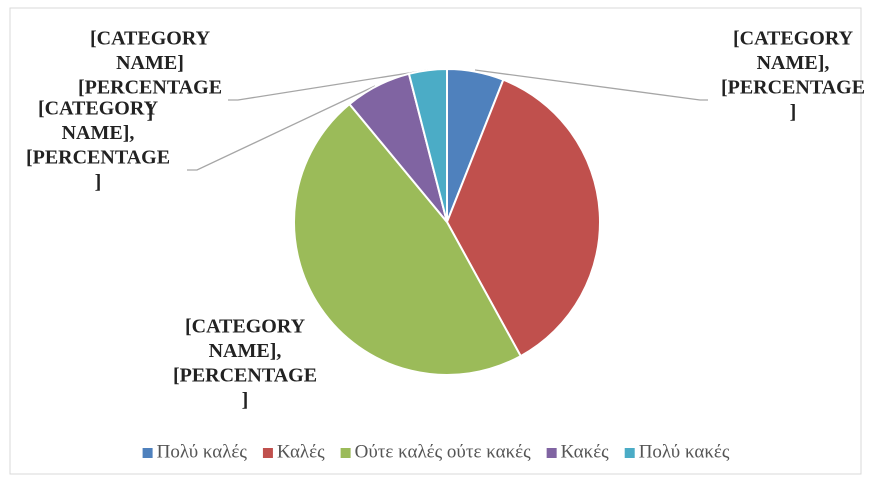  What do you see at coordinates (150, 63) in the screenshot?
I see `data-label: NAME]` at bounding box center [150, 63].